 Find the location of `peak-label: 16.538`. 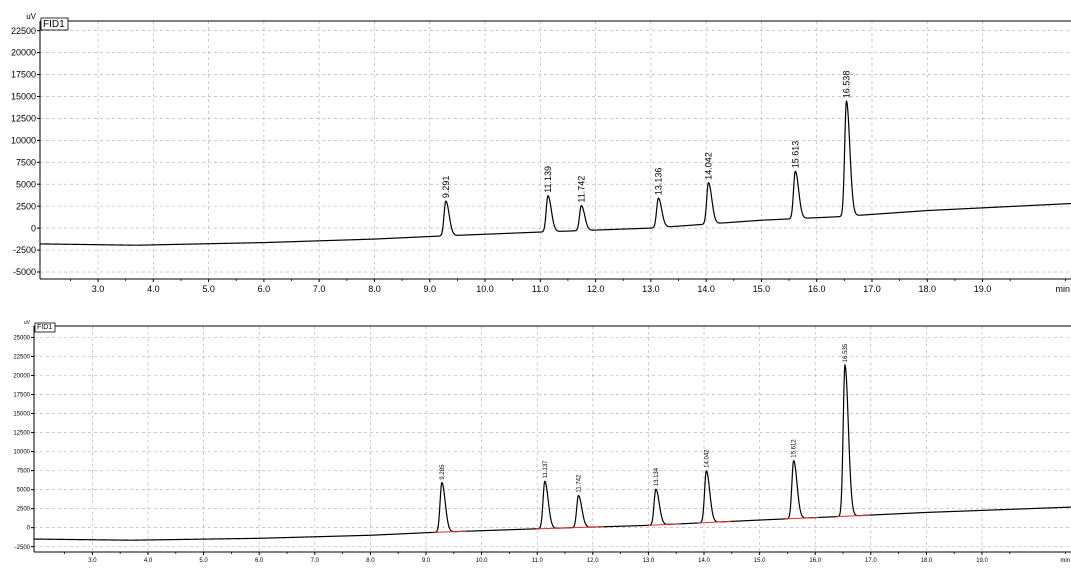

peak-label: 16.538 is located at coordinates (847, 85).